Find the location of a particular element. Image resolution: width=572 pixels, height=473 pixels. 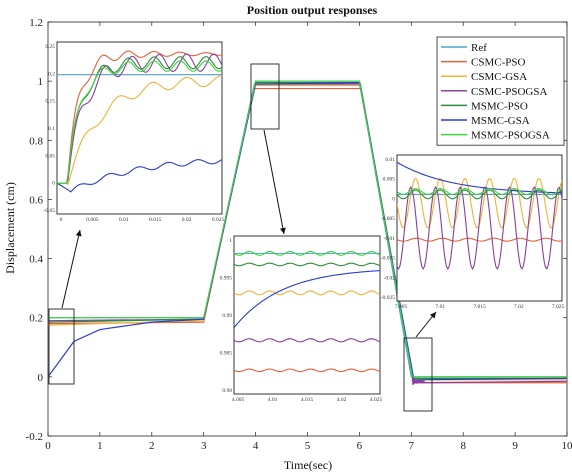

inset-y-tick-label: 0.15 is located at coordinates (50, 102).